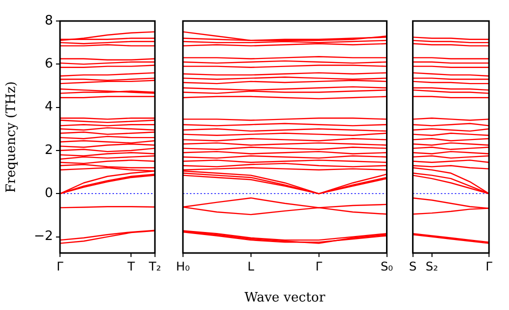  What do you see at coordinates (48, 150) in the screenshot?
I see `y-tick-label: 2` at bounding box center [48, 150].